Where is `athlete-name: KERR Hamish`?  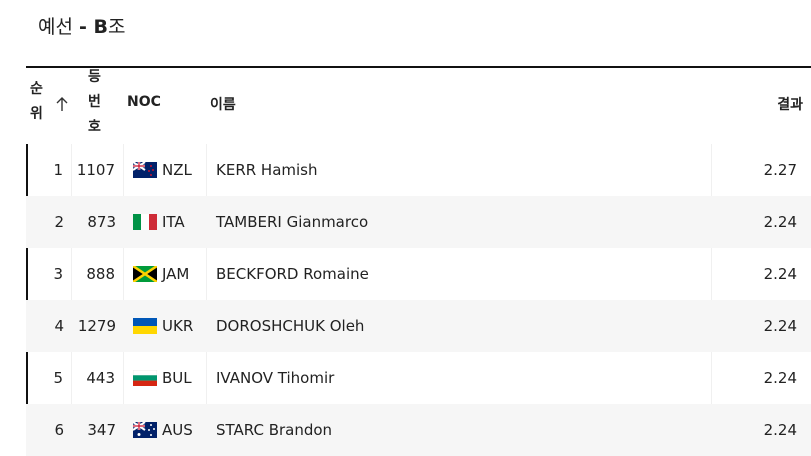 athlete-name: KERR Hamish is located at coordinates (267, 170).